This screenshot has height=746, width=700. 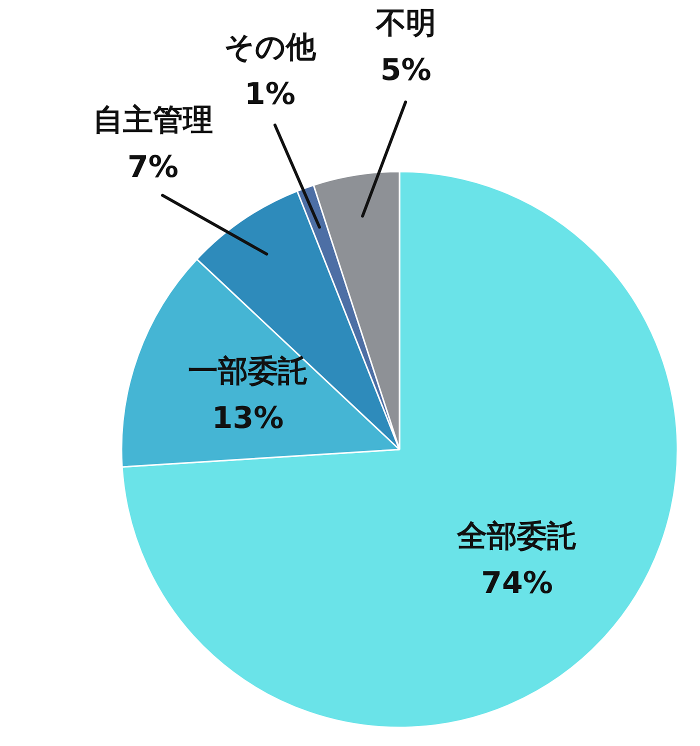 What do you see at coordinates (270, 47) in the screenshot?
I see `slice-label: その他` at bounding box center [270, 47].